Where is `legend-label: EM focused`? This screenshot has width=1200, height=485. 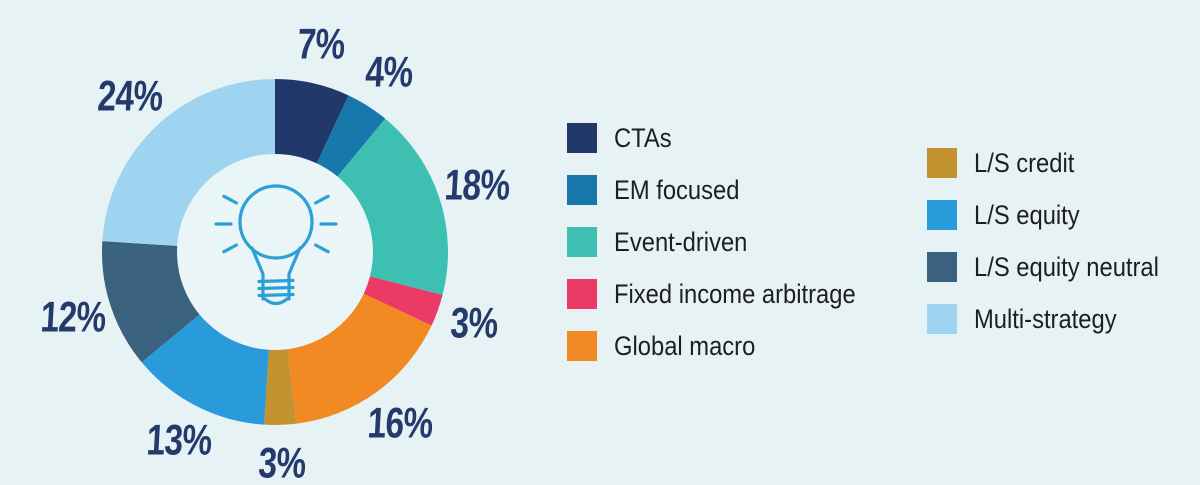
legend-label: EM focused is located at coordinates (677, 189).